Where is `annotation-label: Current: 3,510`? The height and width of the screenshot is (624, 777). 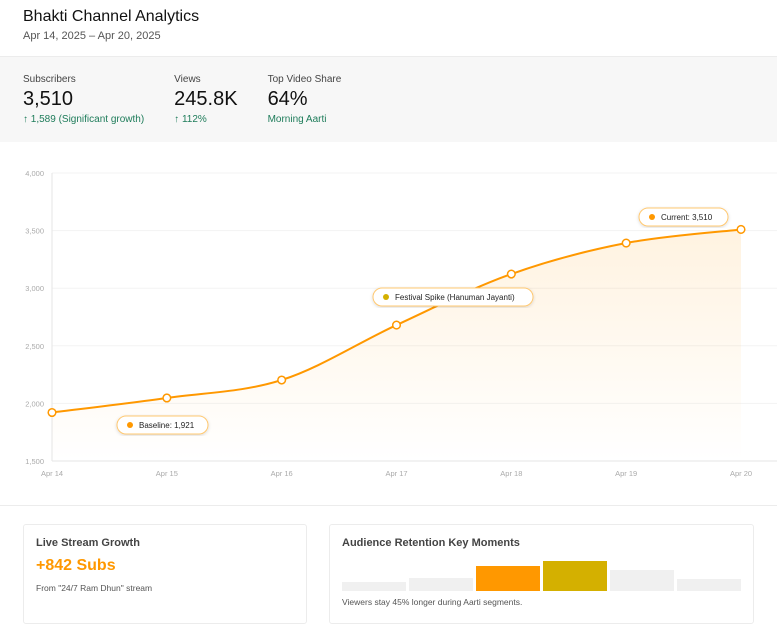
annotation-label: Current: 3,510 is located at coordinates (687, 217).